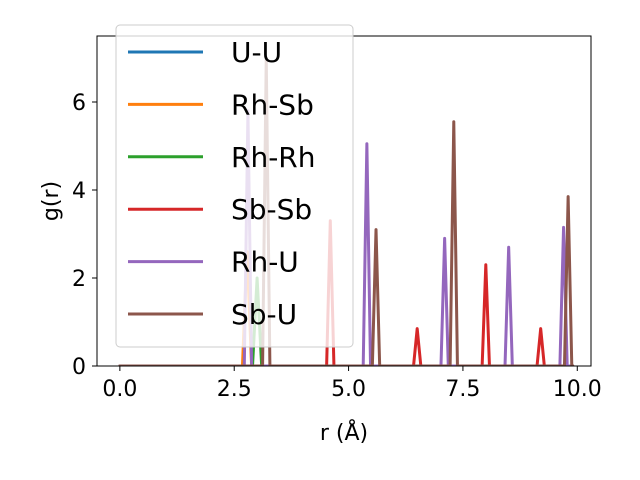 Image resolution: width=640 pixels, height=480 pixels. Describe the element at coordinates (348, 389) in the screenshot. I see `x-tick-label: 5.0` at that location.